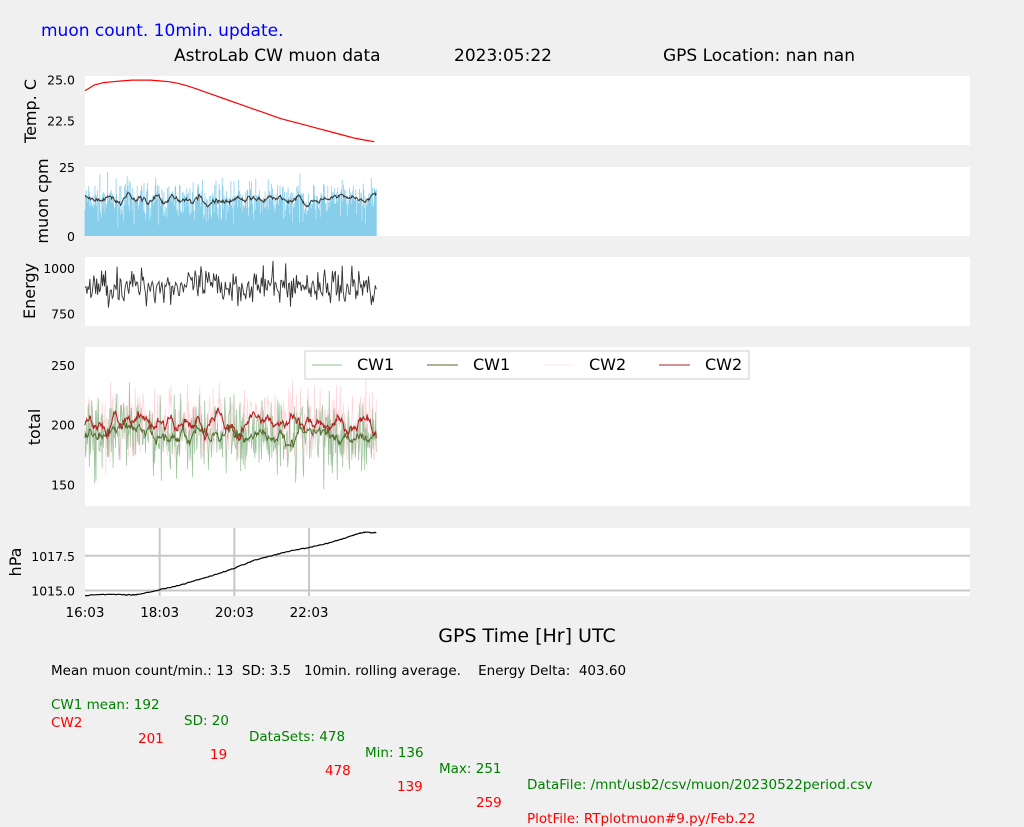 Image resolution: width=1024 pixels, height=827 pixels. Describe the element at coordinates (30, 111) in the screenshot. I see `temperature-ylabel: Temp. C` at that location.